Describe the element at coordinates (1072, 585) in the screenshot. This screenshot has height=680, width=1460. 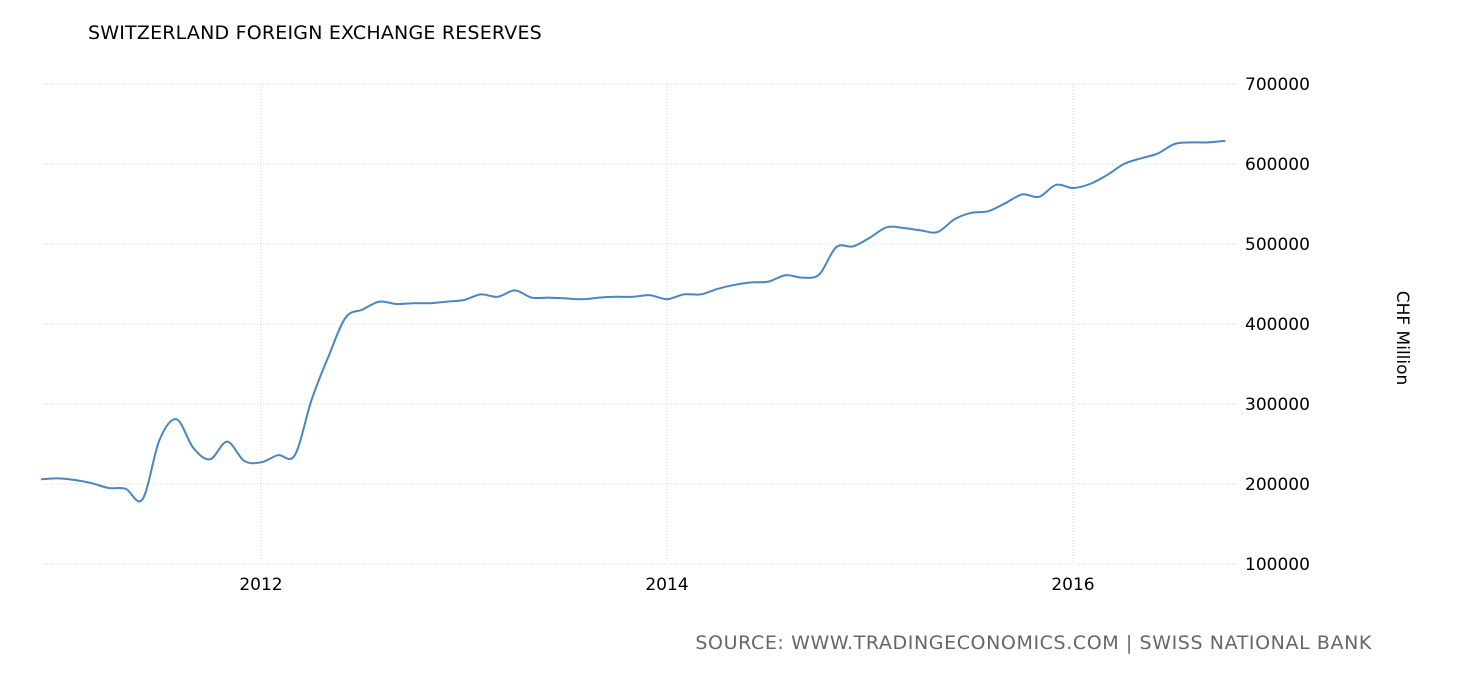
I see `x-tick-label: 2016` at that location.